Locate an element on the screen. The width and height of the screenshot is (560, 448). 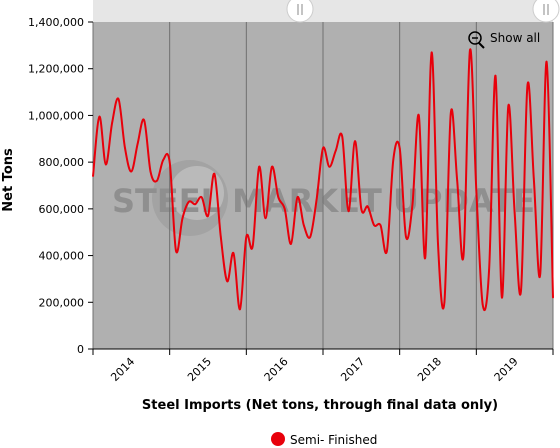
y-tick-label: 0 is located at coordinates (80, 349).